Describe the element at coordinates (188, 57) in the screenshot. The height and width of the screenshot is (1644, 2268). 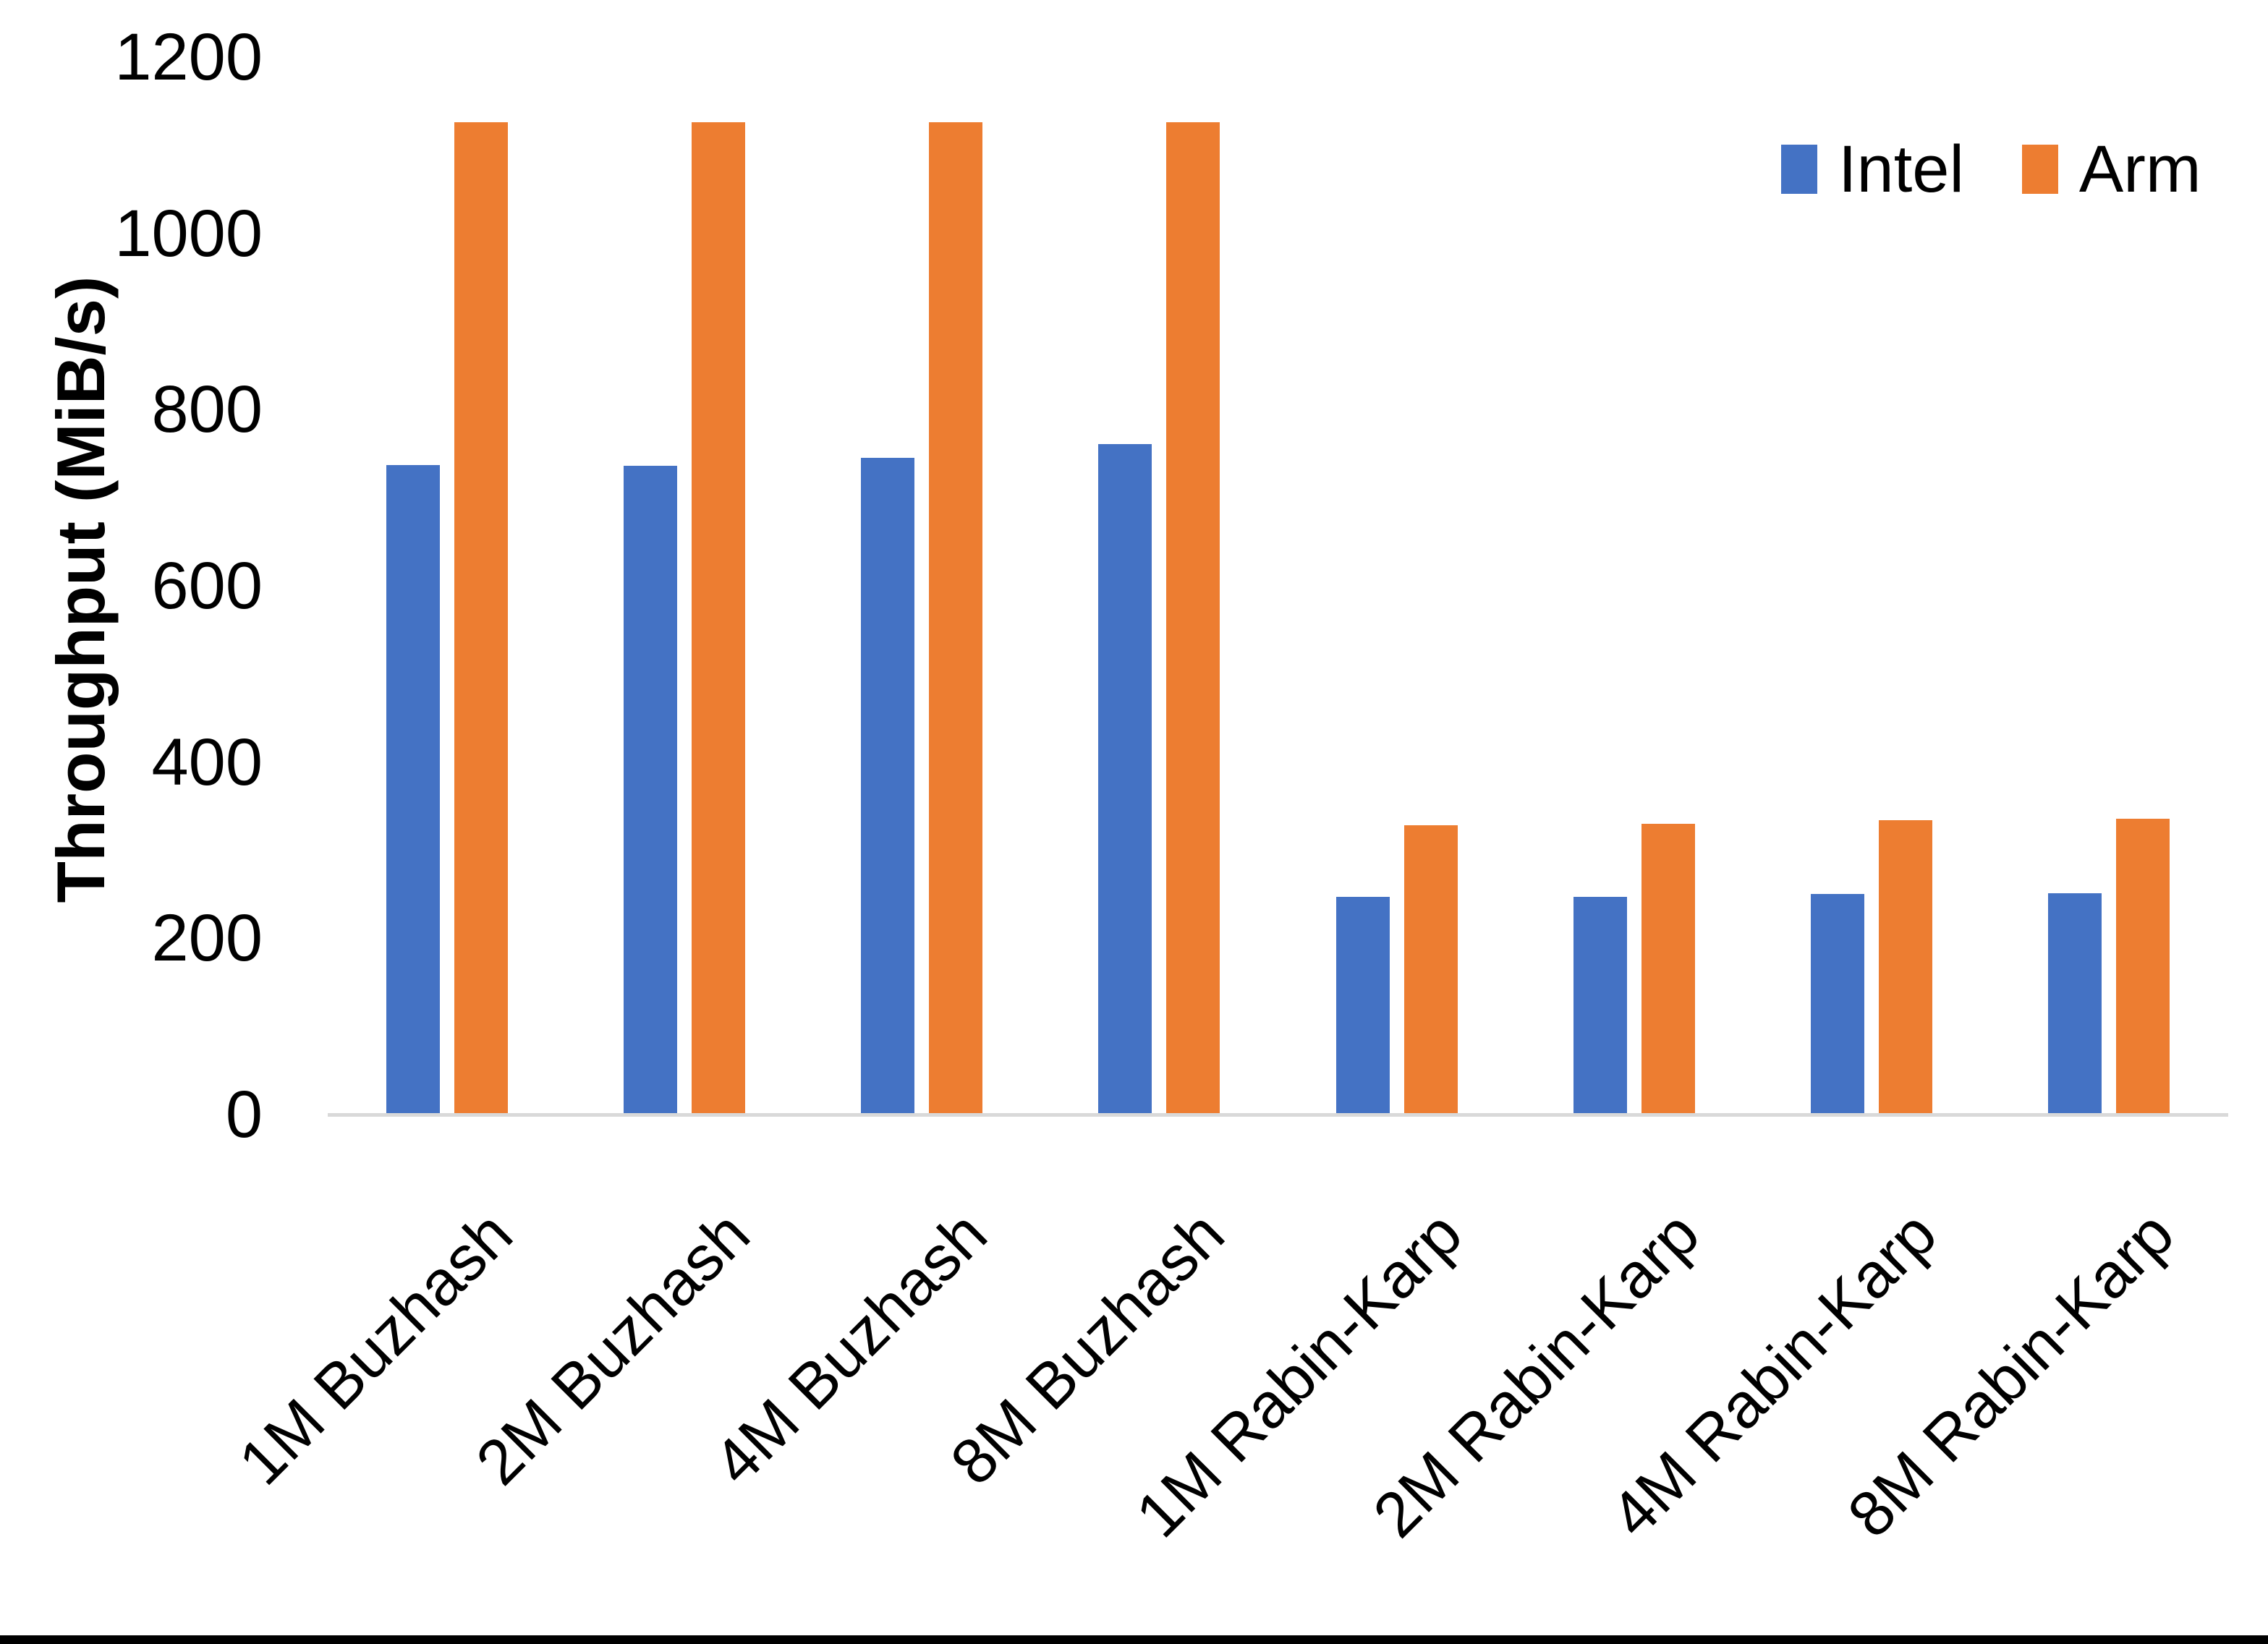
I see `y-tick-label: 1200` at that location.